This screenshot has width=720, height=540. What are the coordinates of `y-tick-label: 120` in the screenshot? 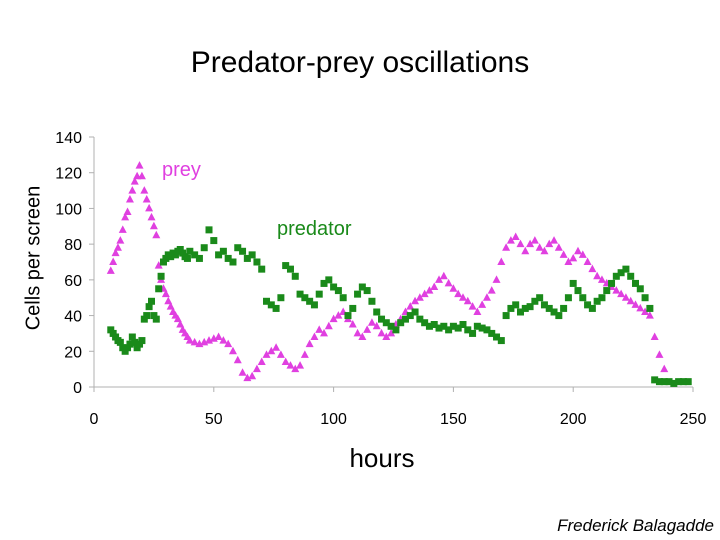 It's located at (68, 174).